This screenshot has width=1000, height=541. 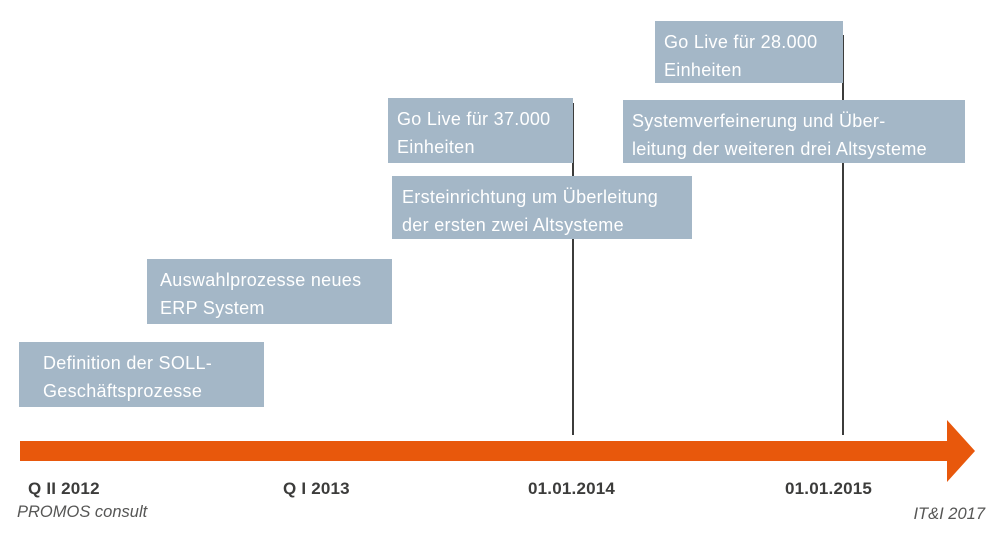 What do you see at coordinates (261, 280) in the screenshot?
I see `phase-label-line: Auswahlprozesse neues` at bounding box center [261, 280].